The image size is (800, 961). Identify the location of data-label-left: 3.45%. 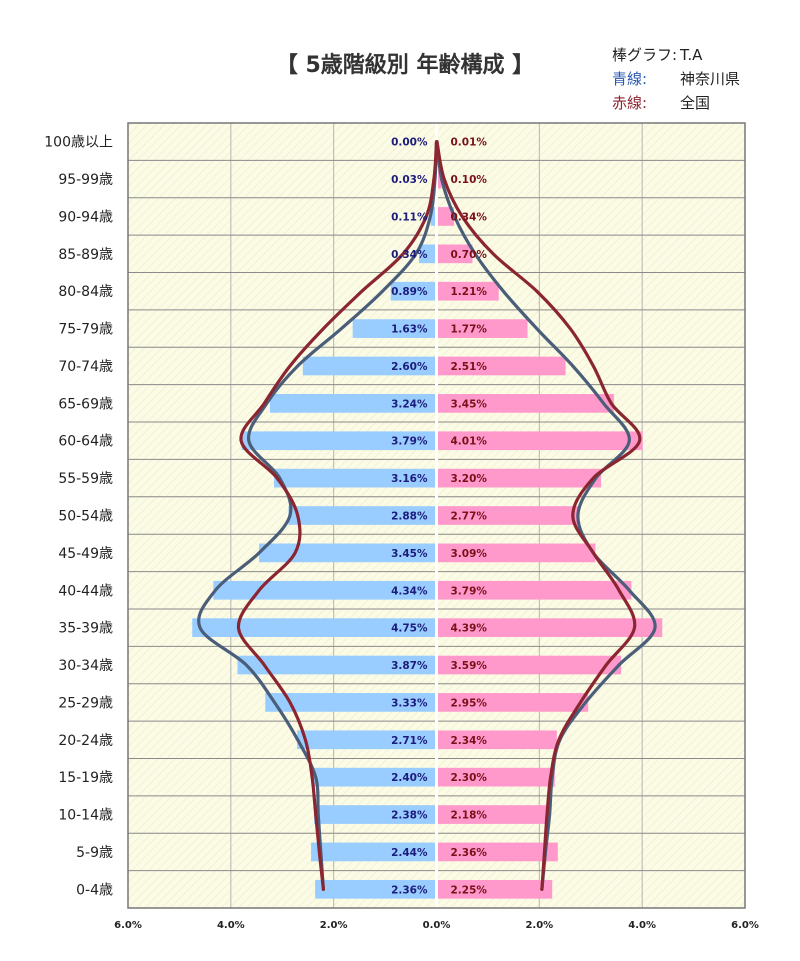
(409, 554).